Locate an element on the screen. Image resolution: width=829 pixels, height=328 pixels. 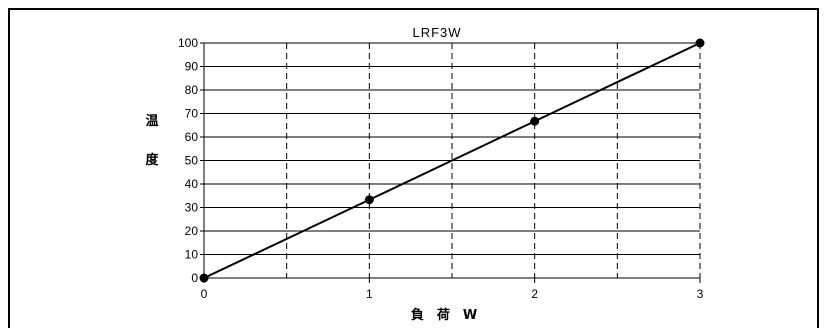
x-tick-label: 3 is located at coordinates (700, 294).